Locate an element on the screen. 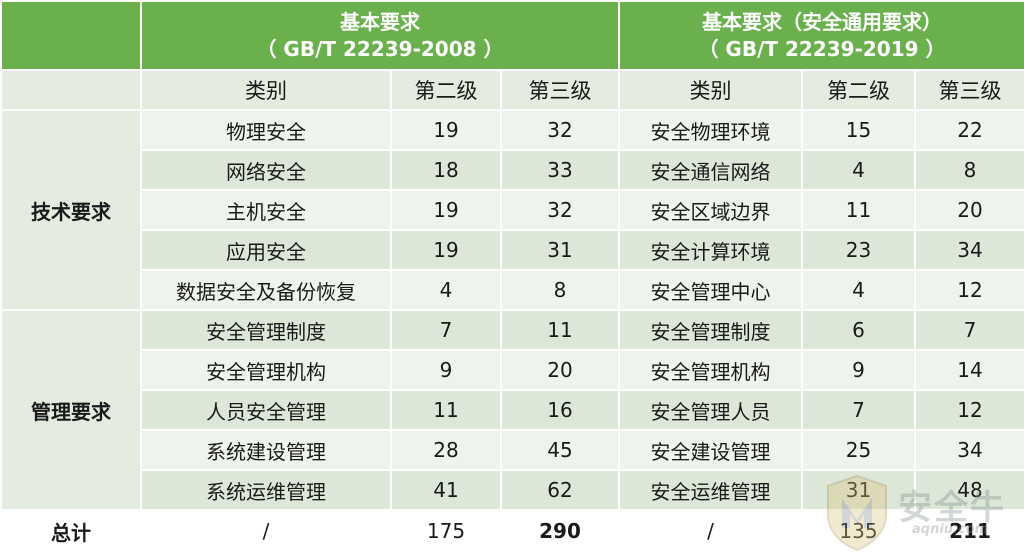 This screenshot has width=1024, height=556. subheader-row: 类别 第二级 第三级 类别 第二级 第三级 is located at coordinates (512, 90).